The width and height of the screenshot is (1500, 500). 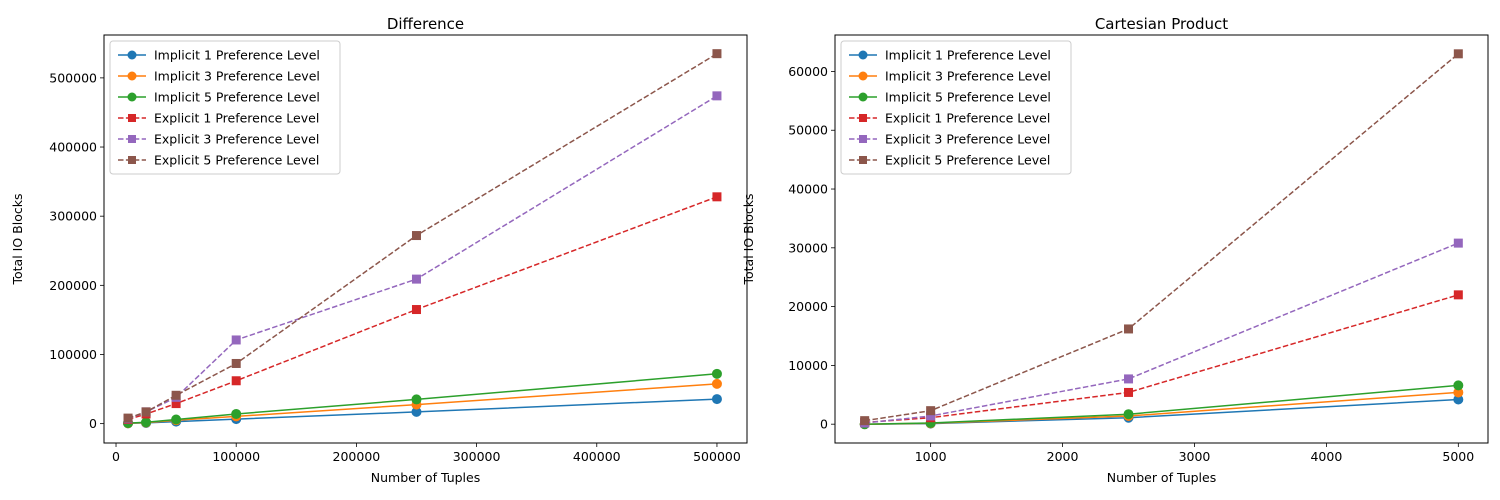 I want to click on x-tick-label: 200000, so click(x=357, y=456).